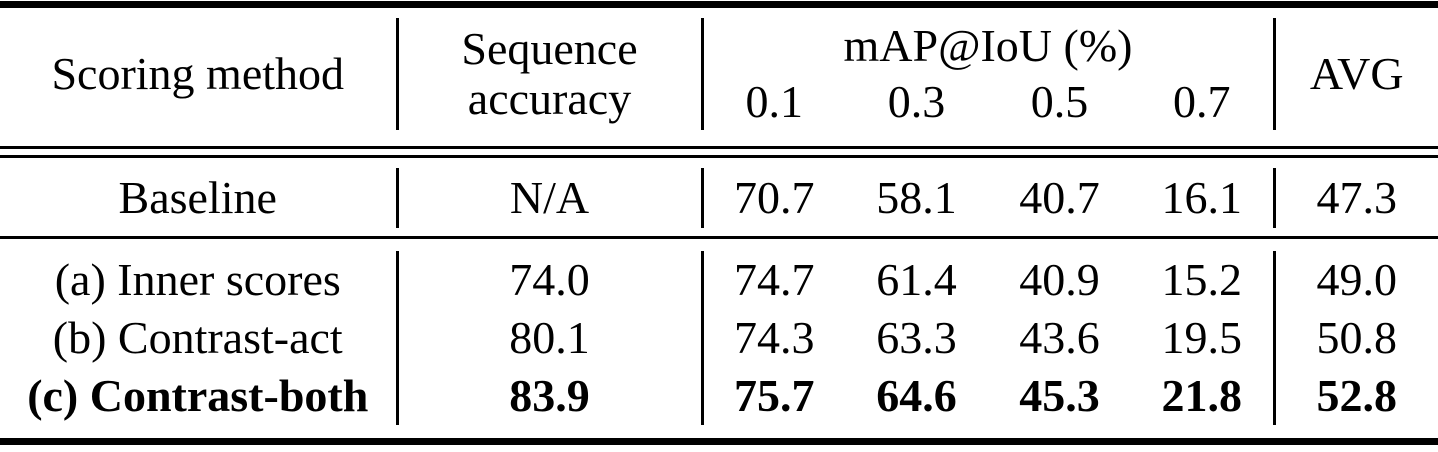 This screenshot has width=1438, height=452. What do you see at coordinates (772, 102) in the screenshot?
I see `header-iou-threshold-0: 0.1` at bounding box center [772, 102].